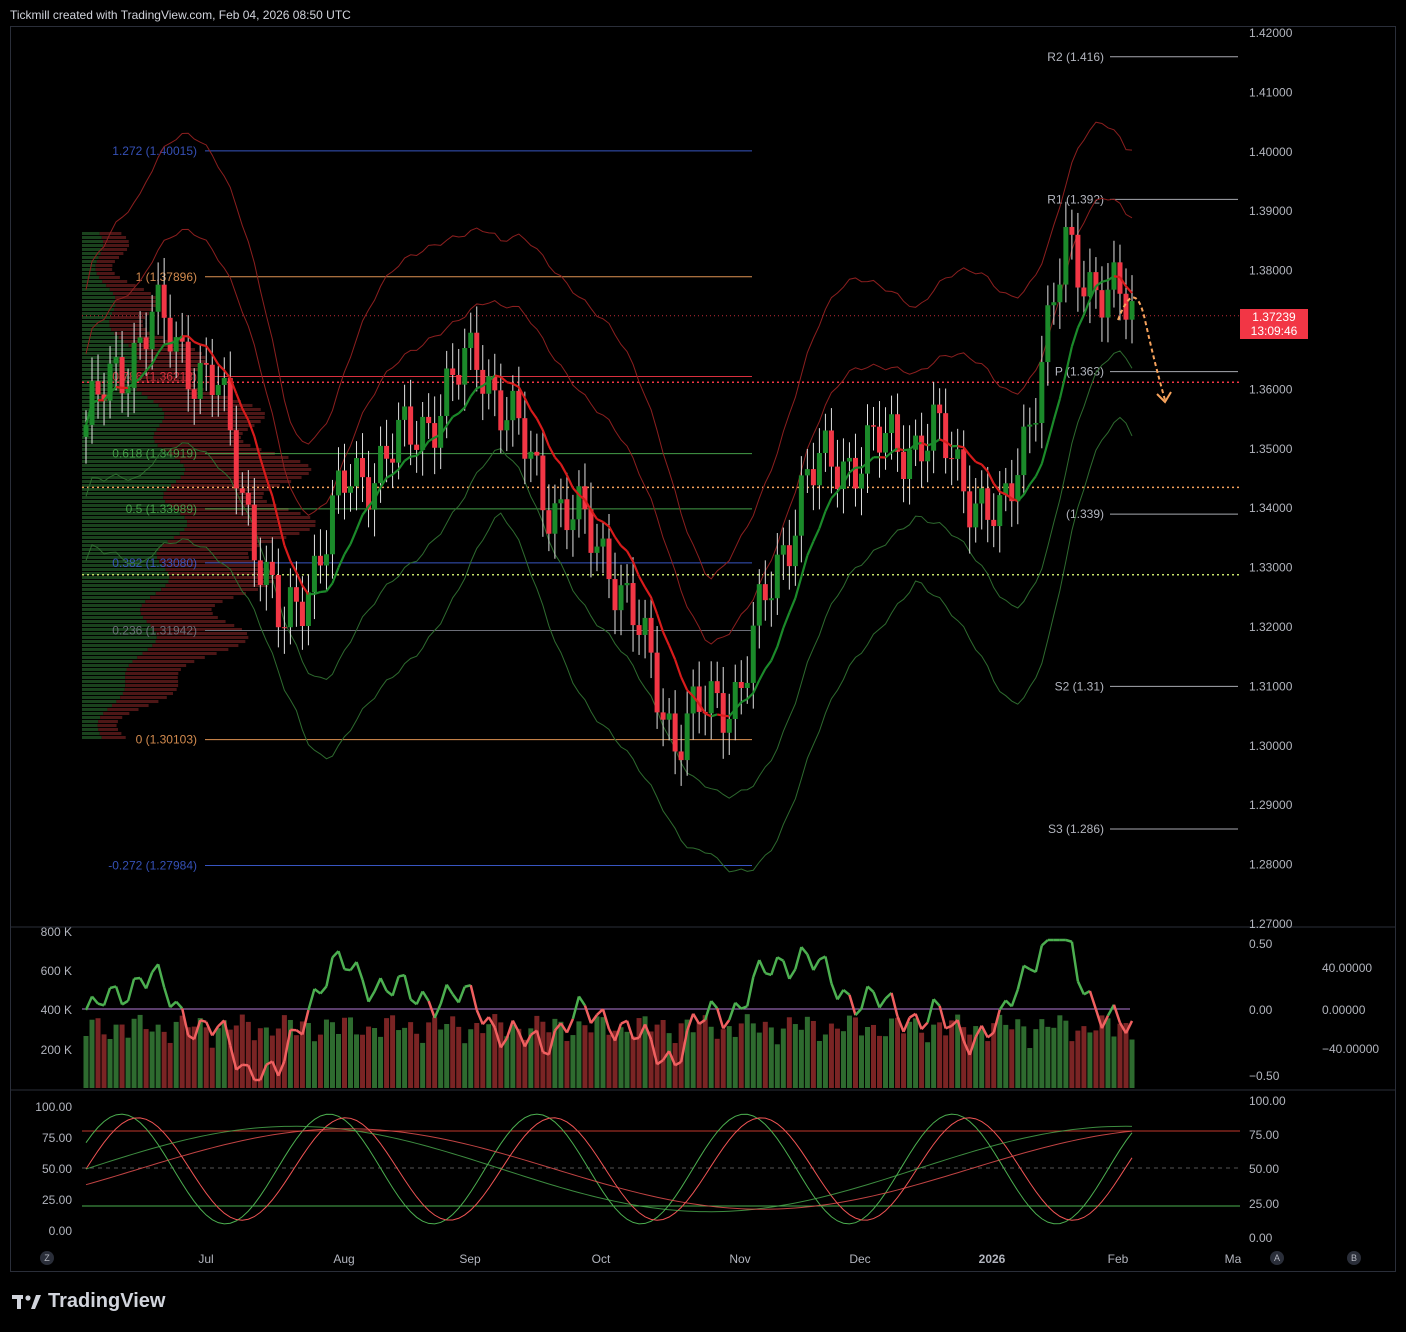 The image size is (1406, 1332). I want to click on stochastic-slow-signal-line, so click(609, 1169).